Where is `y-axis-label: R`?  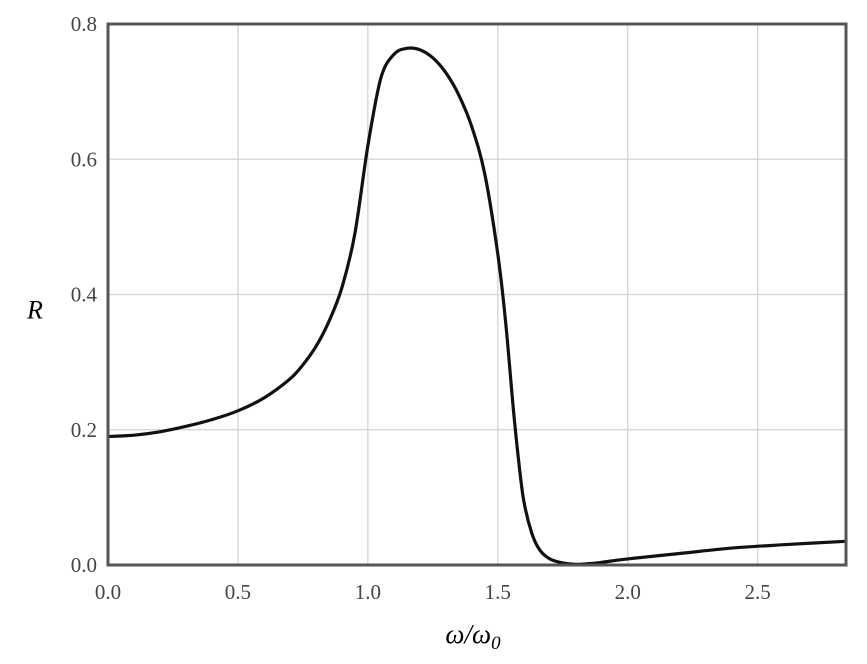 y-axis-label: R is located at coordinates (34, 310).